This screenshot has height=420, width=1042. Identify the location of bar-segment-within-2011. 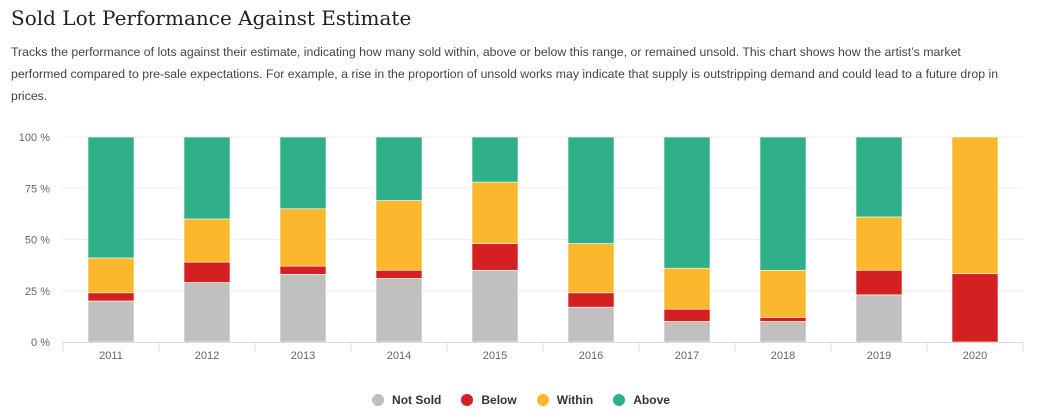
(111, 275).